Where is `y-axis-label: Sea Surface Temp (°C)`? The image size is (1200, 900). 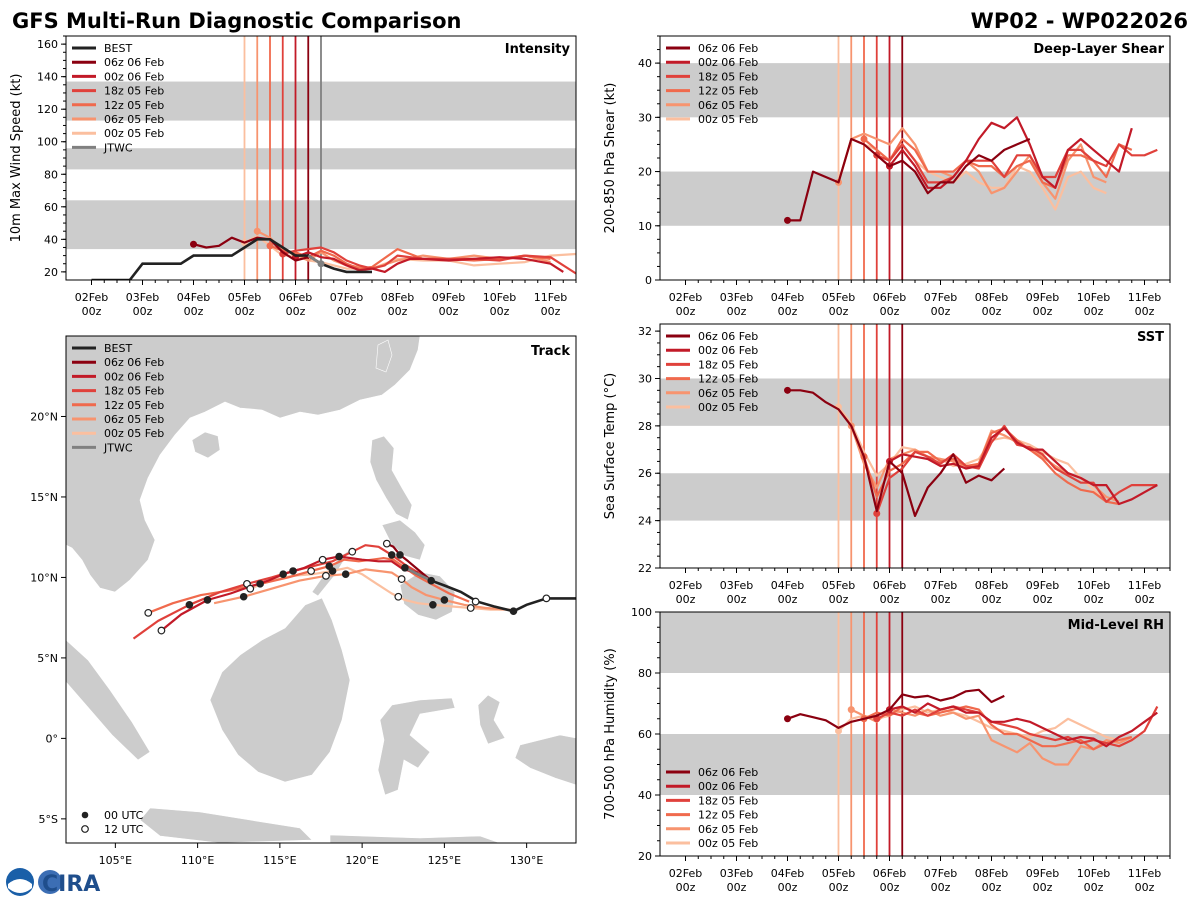
y-axis-label: Sea Surface Temp (°C) is located at coordinates (610, 446).